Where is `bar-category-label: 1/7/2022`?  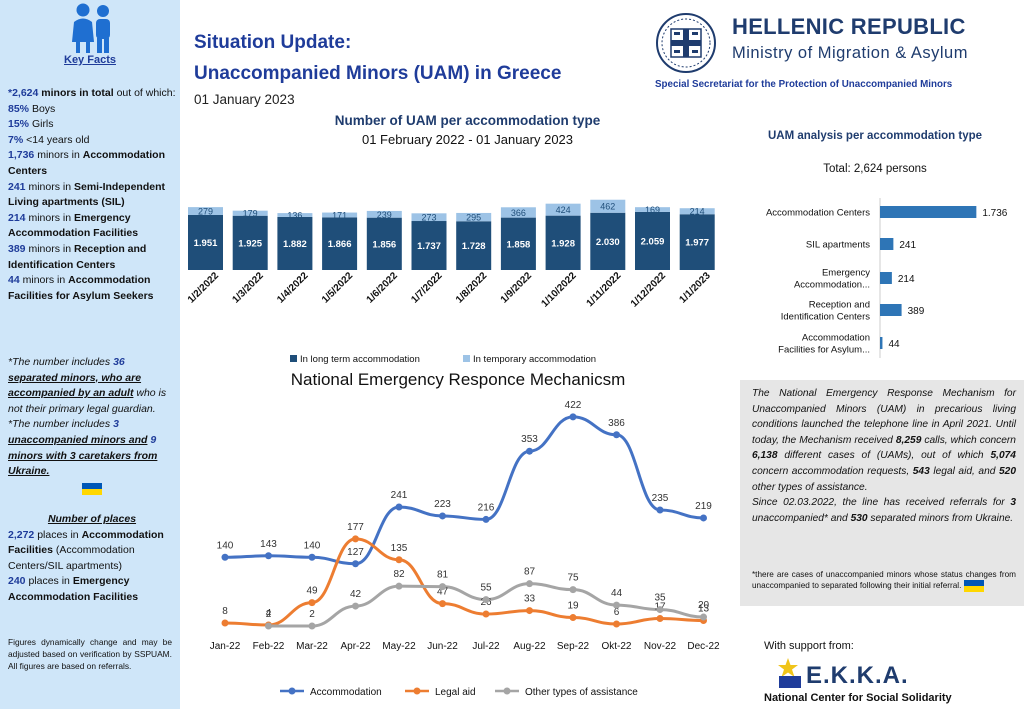 bar-category-label: 1/7/2022 is located at coordinates (427, 288).